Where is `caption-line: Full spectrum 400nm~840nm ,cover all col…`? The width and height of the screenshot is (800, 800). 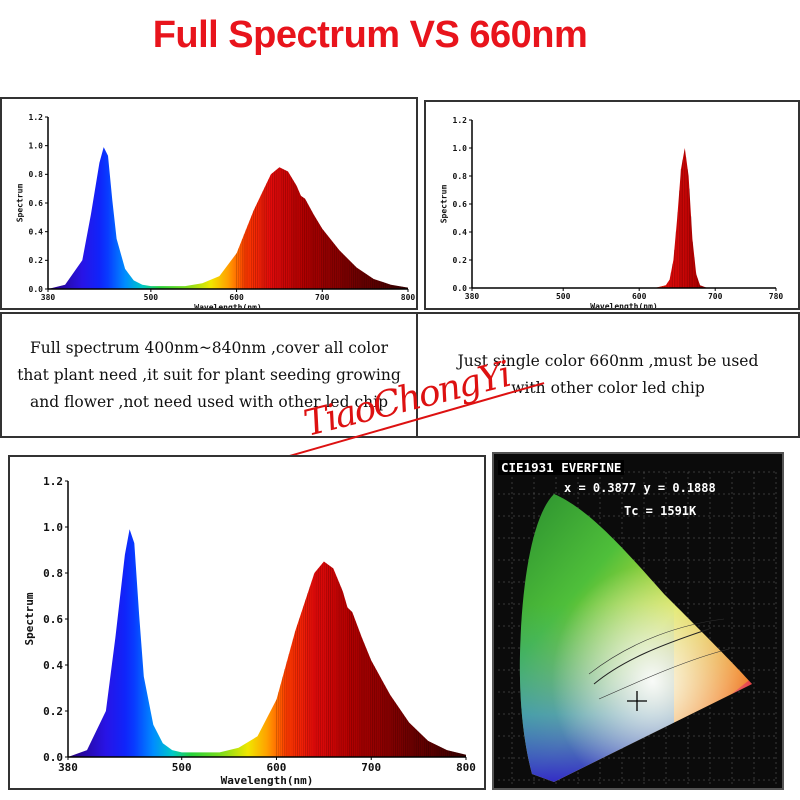 caption-line: Full spectrum 400nm~840nm ,cover all col… is located at coordinates (209, 347).